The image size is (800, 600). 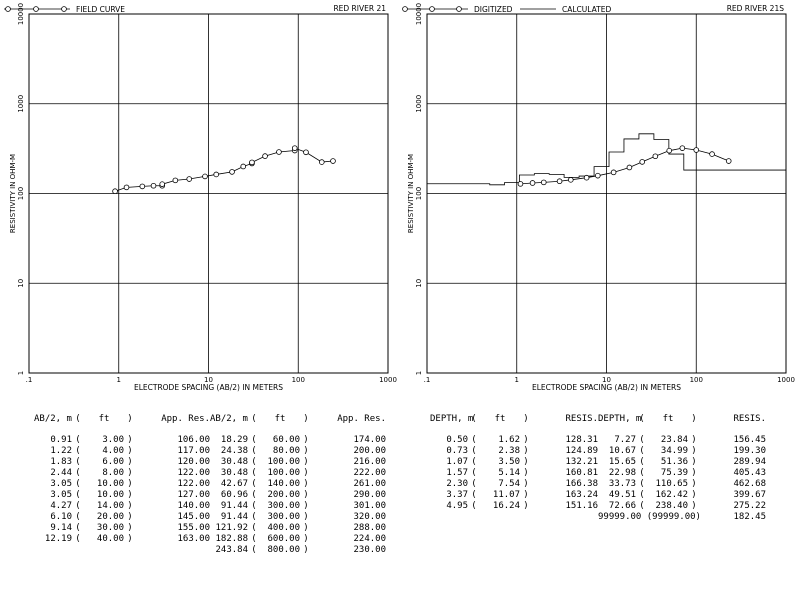 What do you see at coordinates (29, 380) in the screenshot?
I see `x-tick-label: .1` at bounding box center [29, 380].